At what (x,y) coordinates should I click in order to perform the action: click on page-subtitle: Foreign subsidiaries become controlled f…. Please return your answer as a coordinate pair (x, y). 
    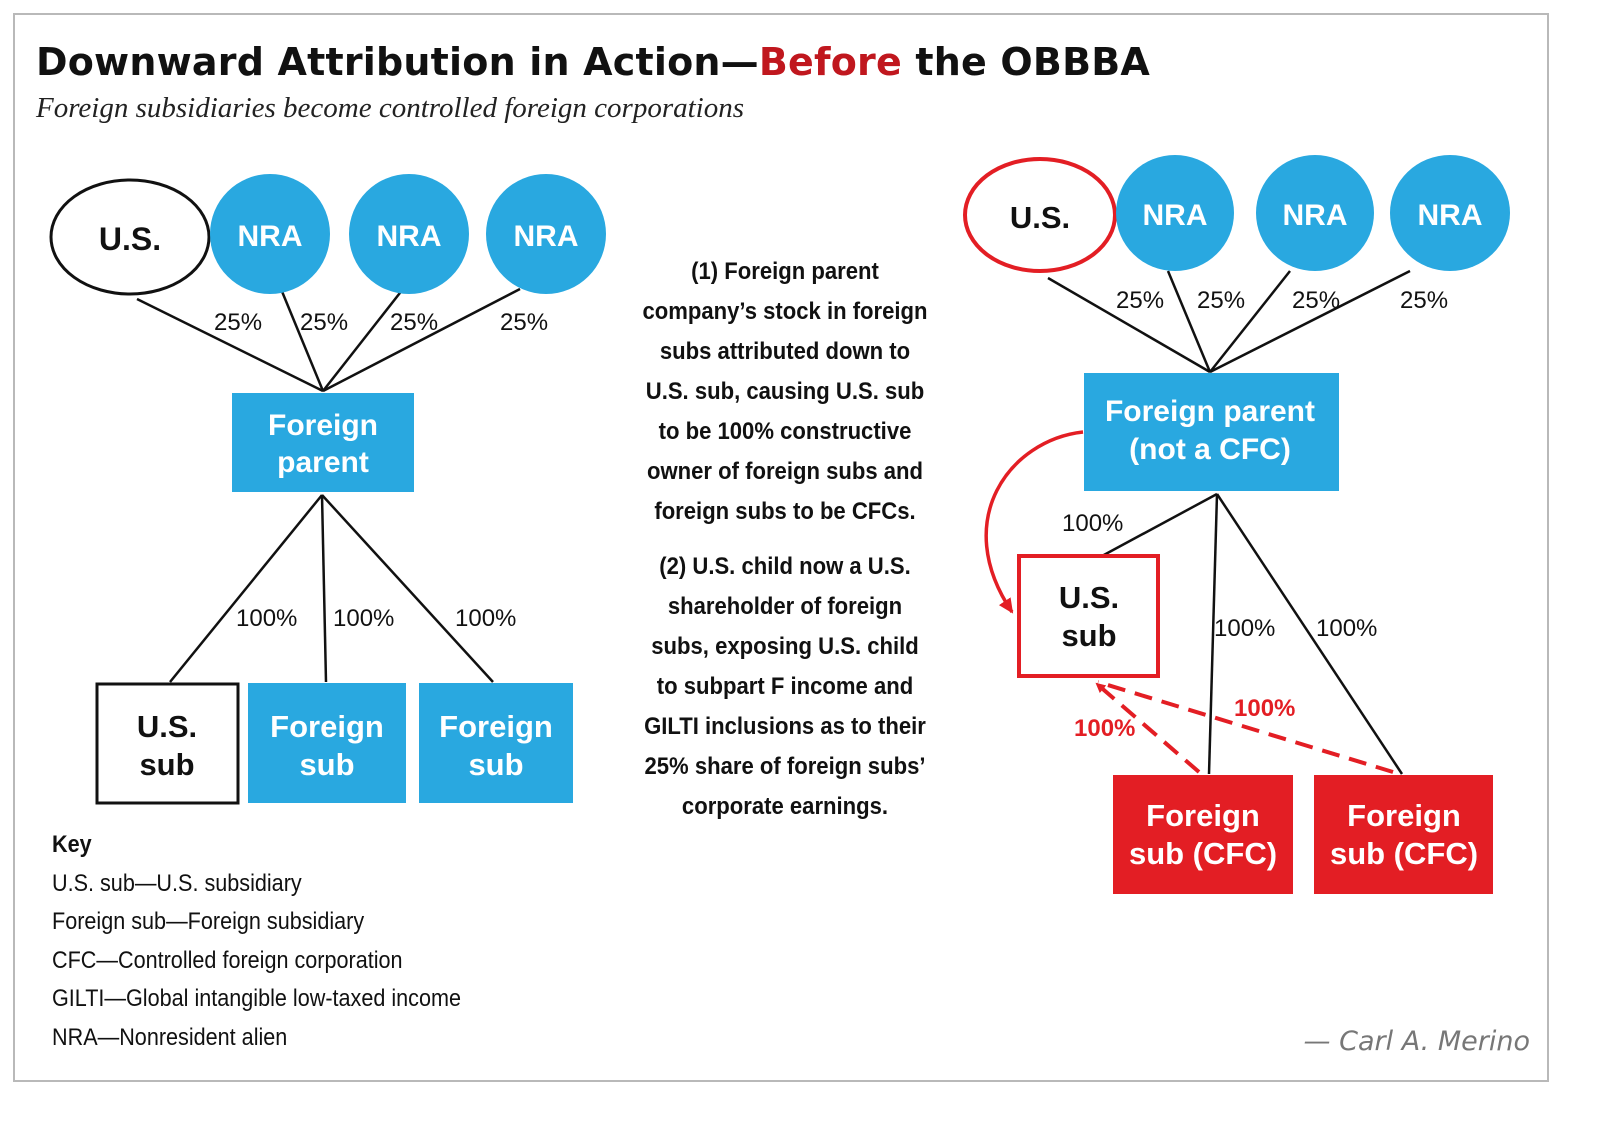
    Looking at the image, I should click on (390, 108).